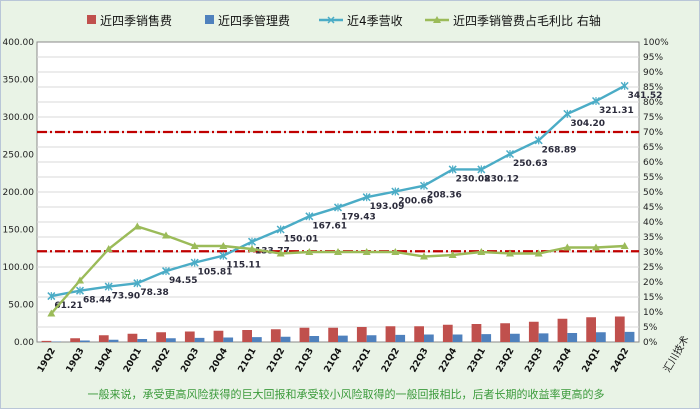 Image resolution: width=700 pixels, height=409 pixels. I want to click on right-tick-label: 0%, so click(650, 343).